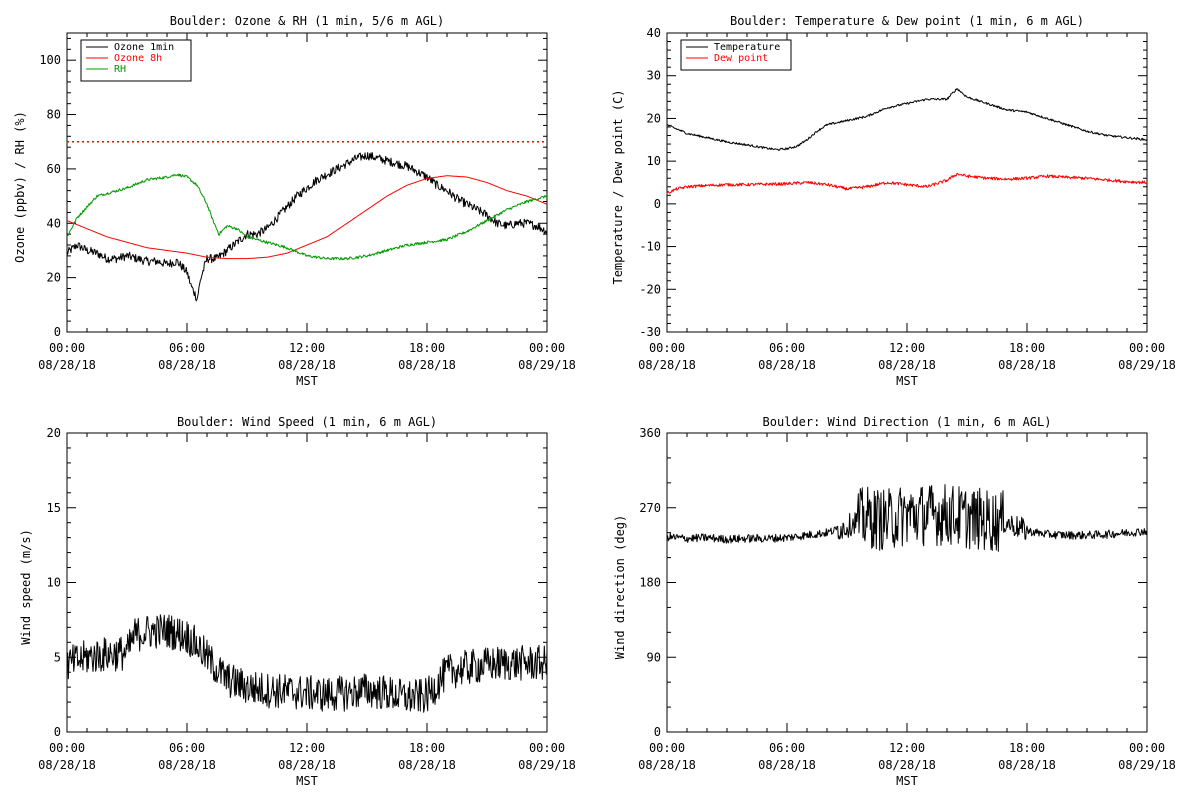  What do you see at coordinates (307, 21) in the screenshot?
I see `ozone-rh-title: Boulder: Ozone & RH (1 min, 5/6 m AGL)` at bounding box center [307, 21].